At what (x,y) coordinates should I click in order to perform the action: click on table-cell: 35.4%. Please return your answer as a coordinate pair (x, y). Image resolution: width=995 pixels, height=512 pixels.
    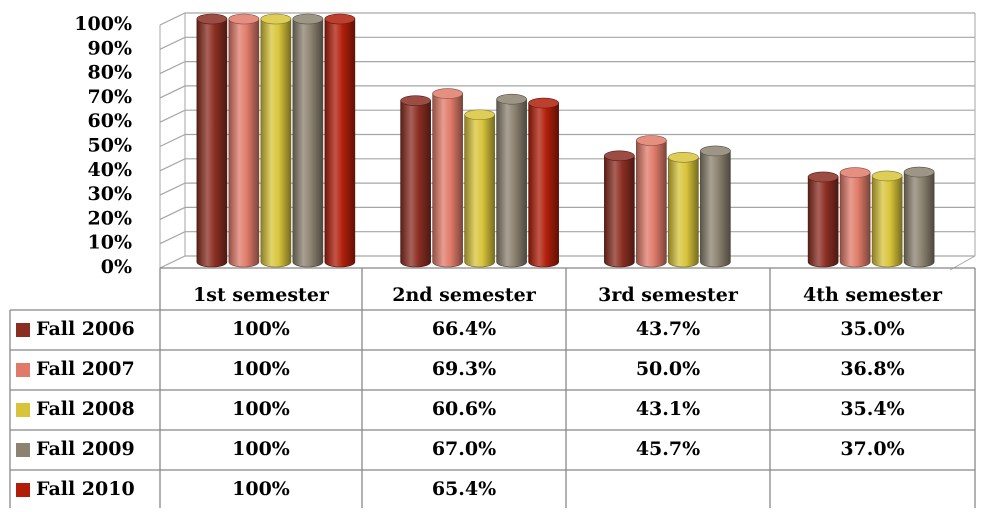
    Looking at the image, I should click on (872, 409).